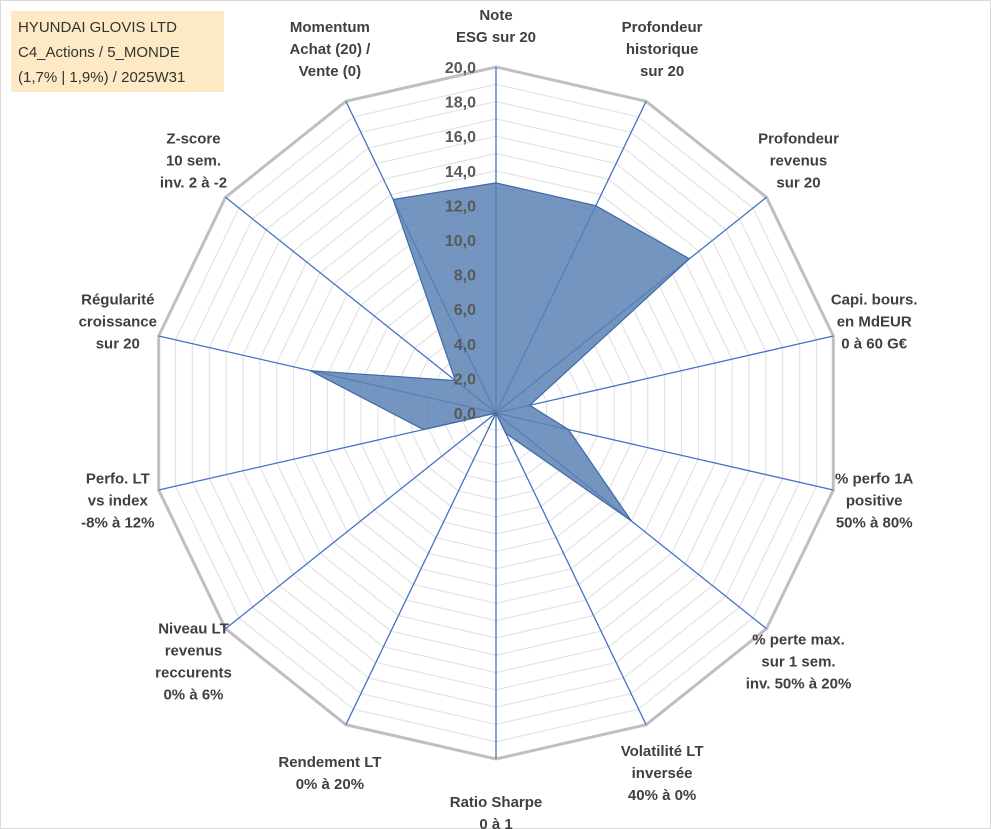 The image size is (991, 829). What do you see at coordinates (97, 27) in the screenshot?
I see `title-line-company: HYUNDAI GLOVIS LTD` at bounding box center [97, 27].